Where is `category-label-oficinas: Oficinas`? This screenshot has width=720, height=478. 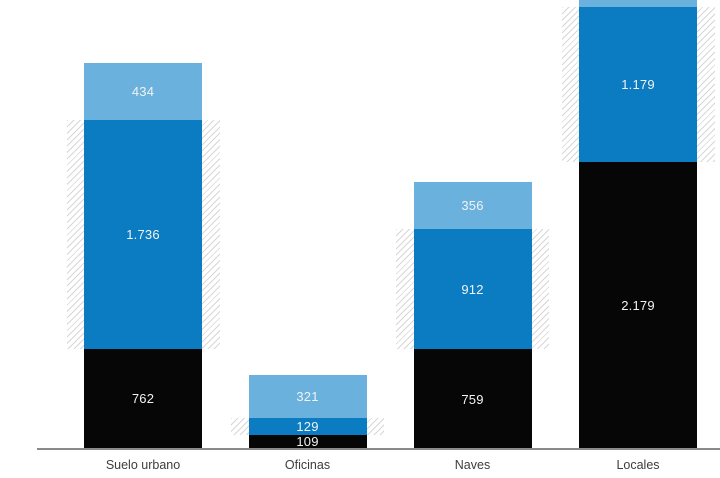 category-label-oficinas: Oficinas is located at coordinates (307, 465).